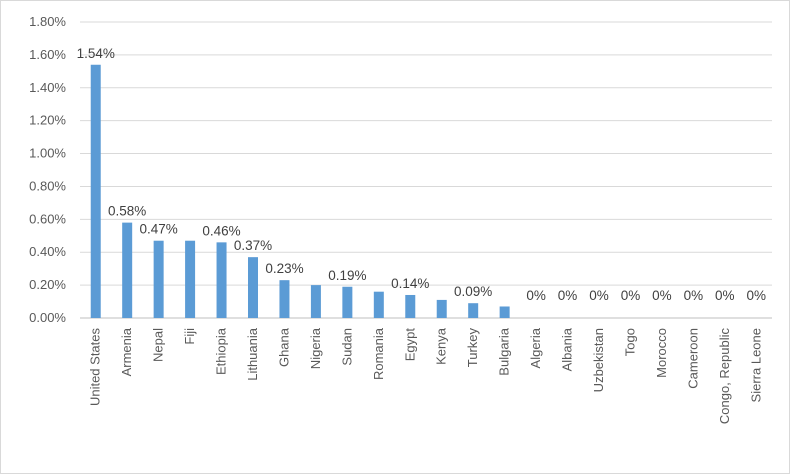 Image resolution: width=790 pixels, height=474 pixels. I want to click on y-tick-label: 0.60%, so click(47, 218).